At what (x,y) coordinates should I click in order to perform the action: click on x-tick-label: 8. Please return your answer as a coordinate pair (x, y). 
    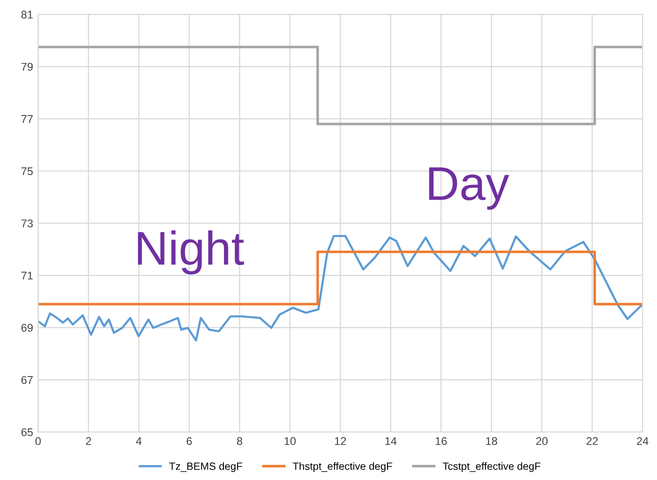
    Looking at the image, I should click on (239, 441).